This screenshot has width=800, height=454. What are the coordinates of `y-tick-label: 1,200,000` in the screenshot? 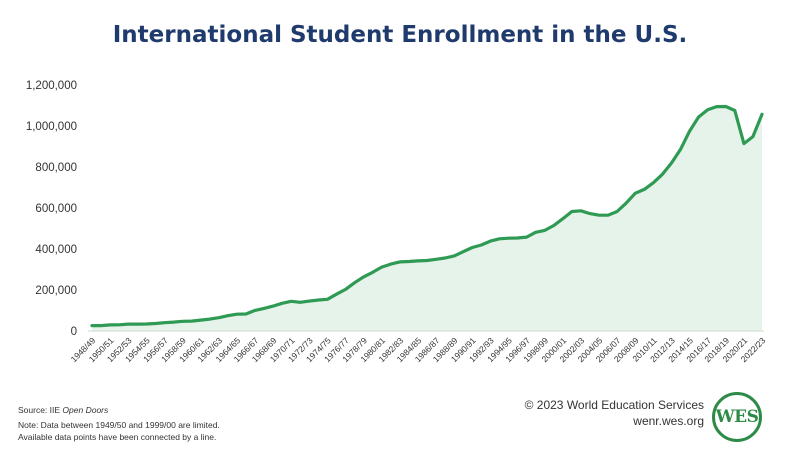 It's located at (51, 86).